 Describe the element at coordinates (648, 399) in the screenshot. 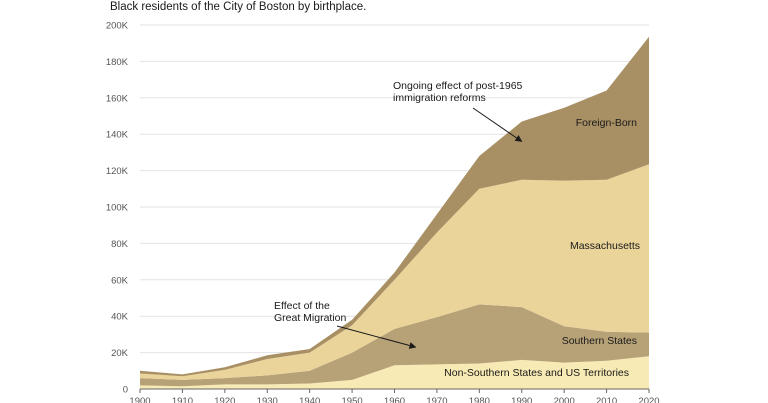

I see `x-tick-label: 2020` at that location.